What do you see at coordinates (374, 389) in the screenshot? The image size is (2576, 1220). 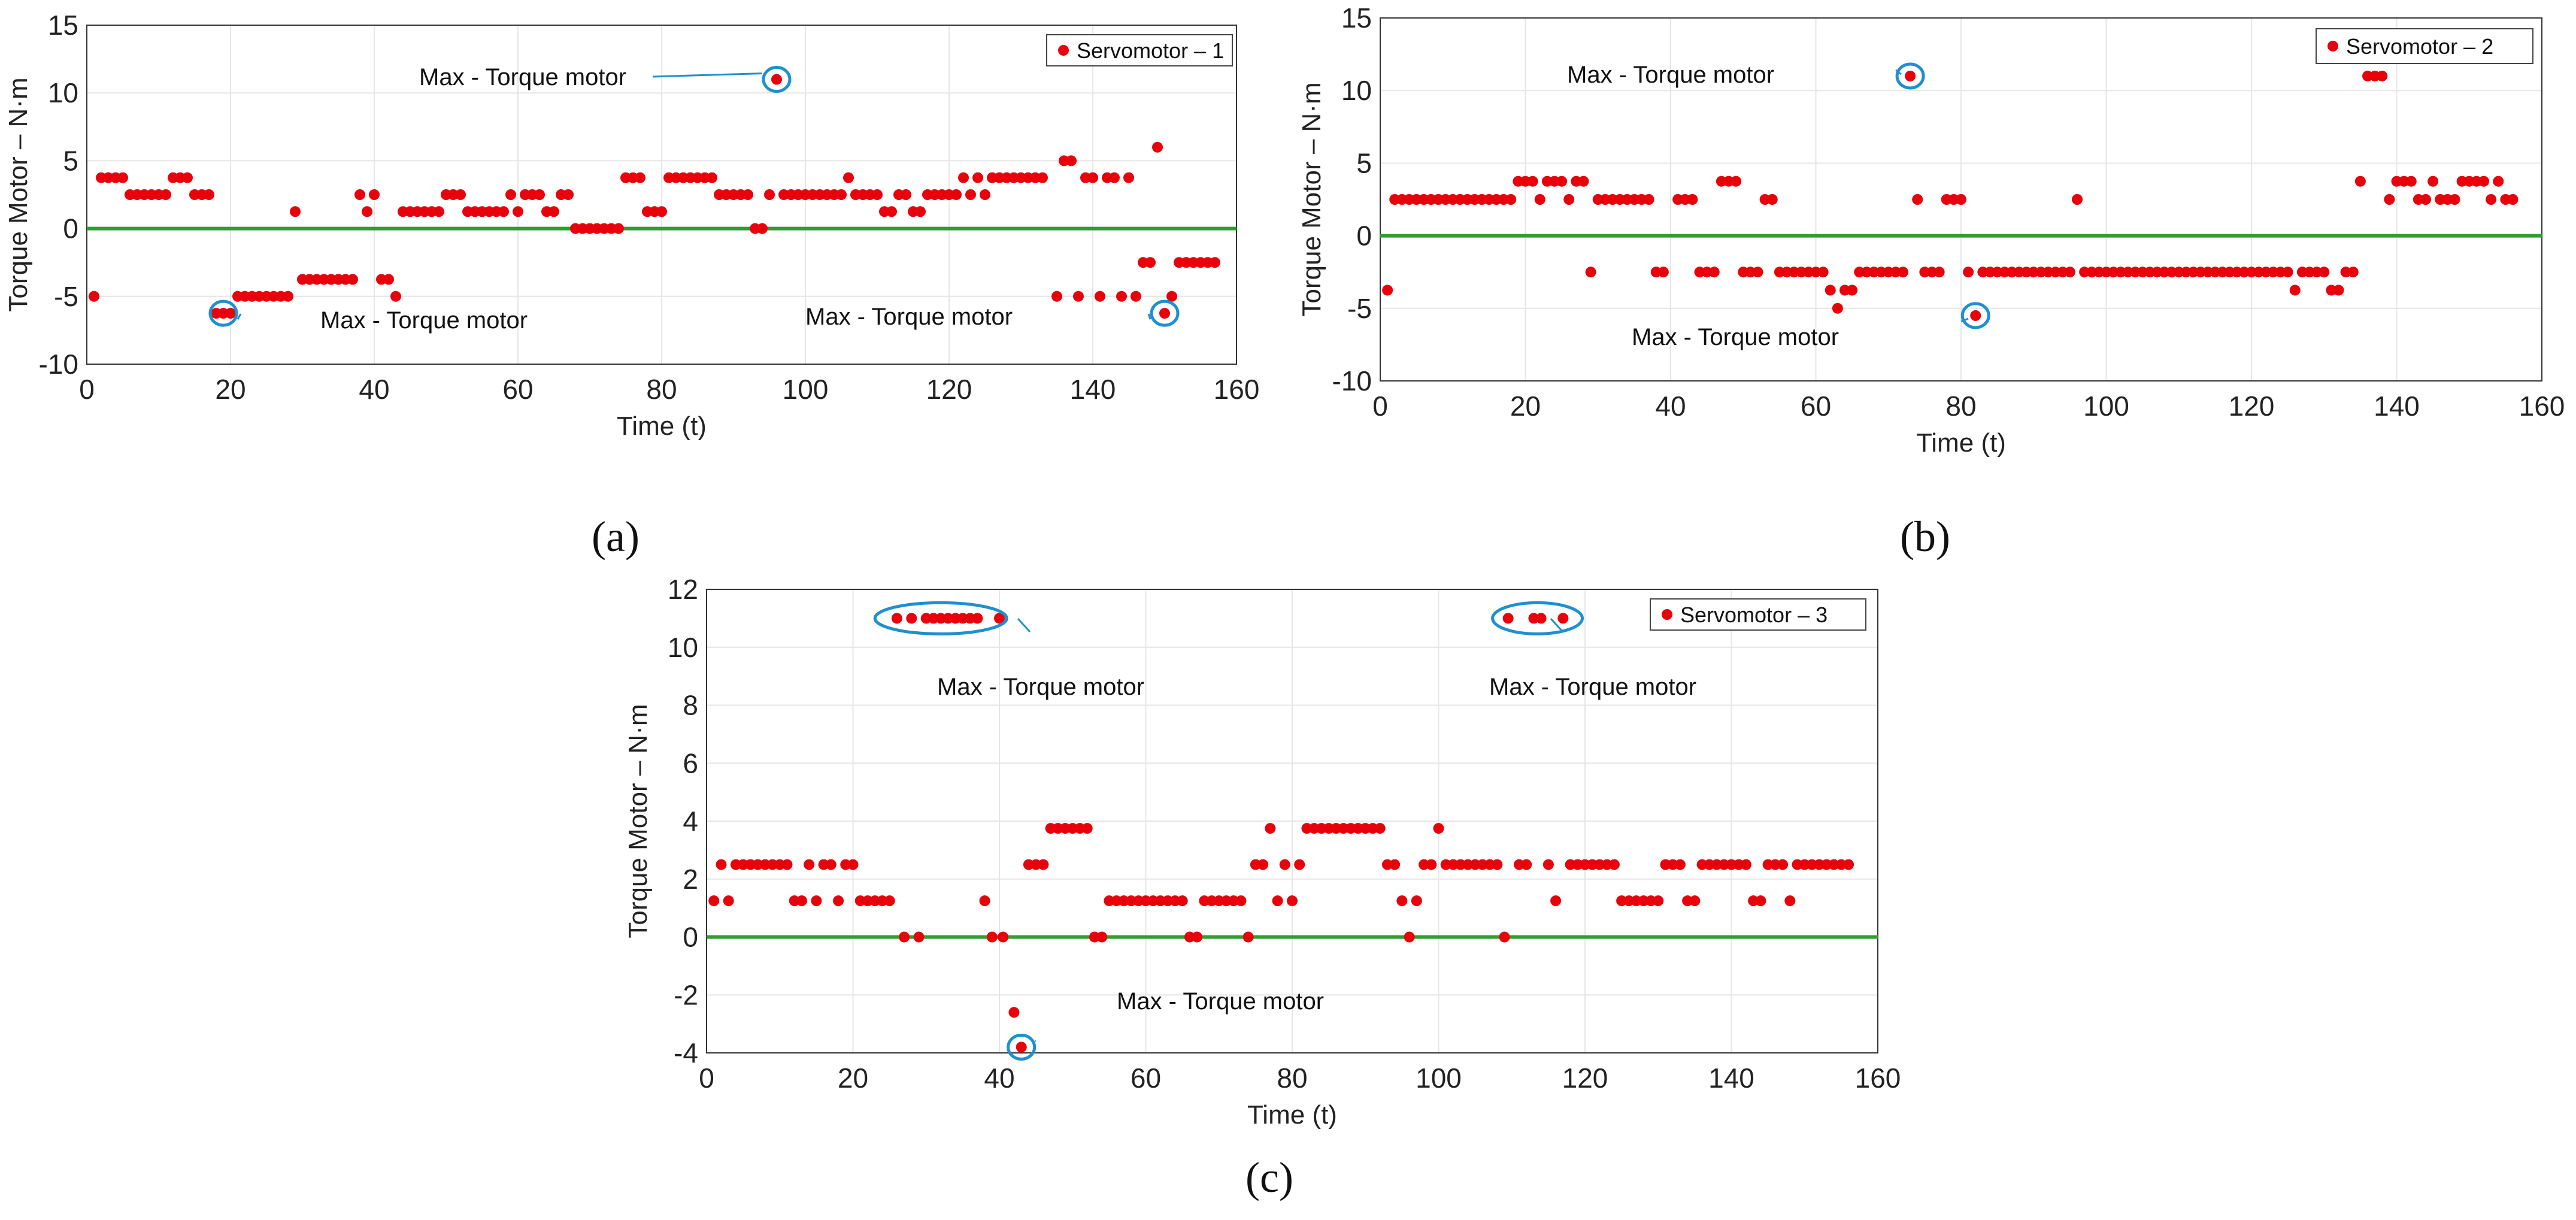 I see `x-tick-label: 40` at bounding box center [374, 389].